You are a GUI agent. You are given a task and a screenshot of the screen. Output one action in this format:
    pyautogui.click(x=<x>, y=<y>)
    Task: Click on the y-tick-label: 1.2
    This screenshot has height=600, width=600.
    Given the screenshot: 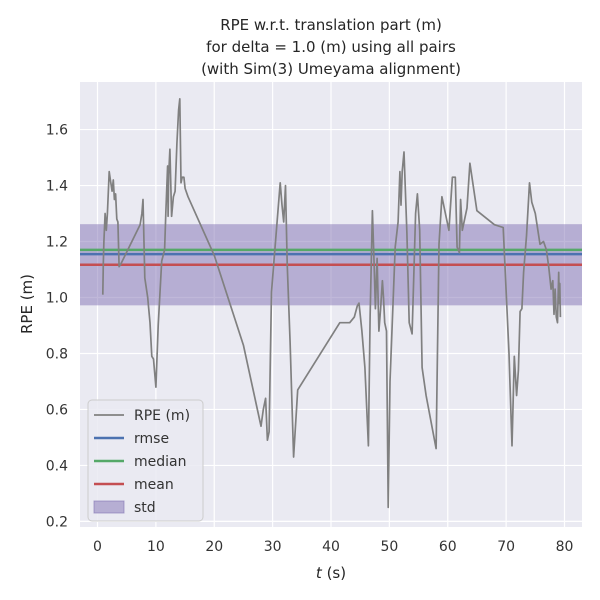 What is the action you would take?
    pyautogui.click(x=57, y=243)
    